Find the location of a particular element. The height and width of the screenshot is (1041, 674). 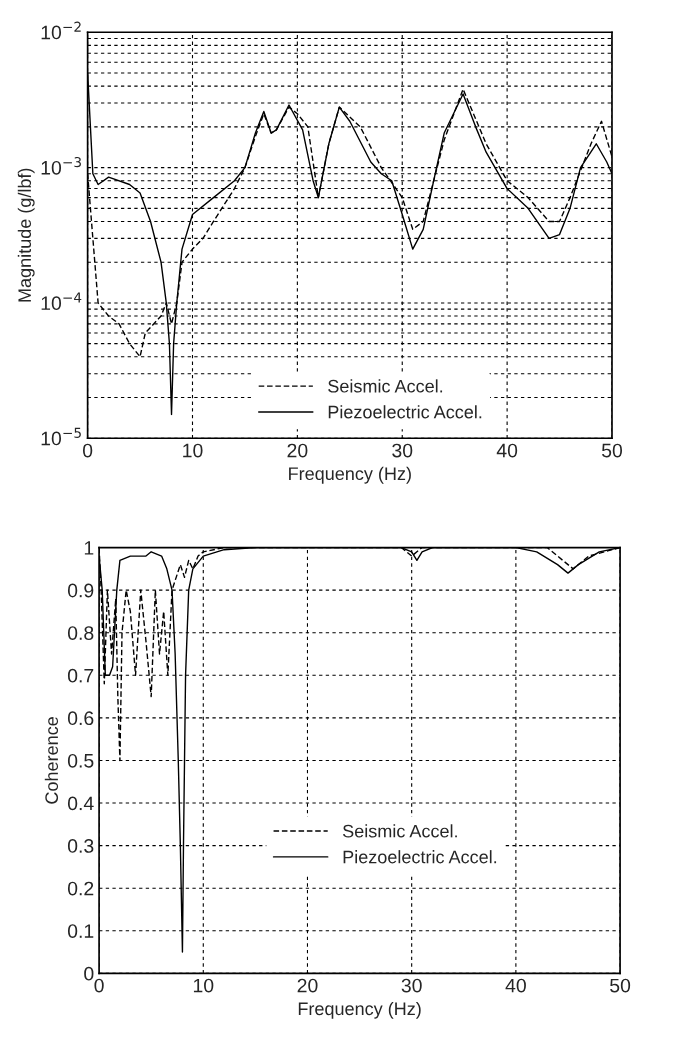

y-tick-label: 10$^{−3}$ is located at coordinates (61, 165).